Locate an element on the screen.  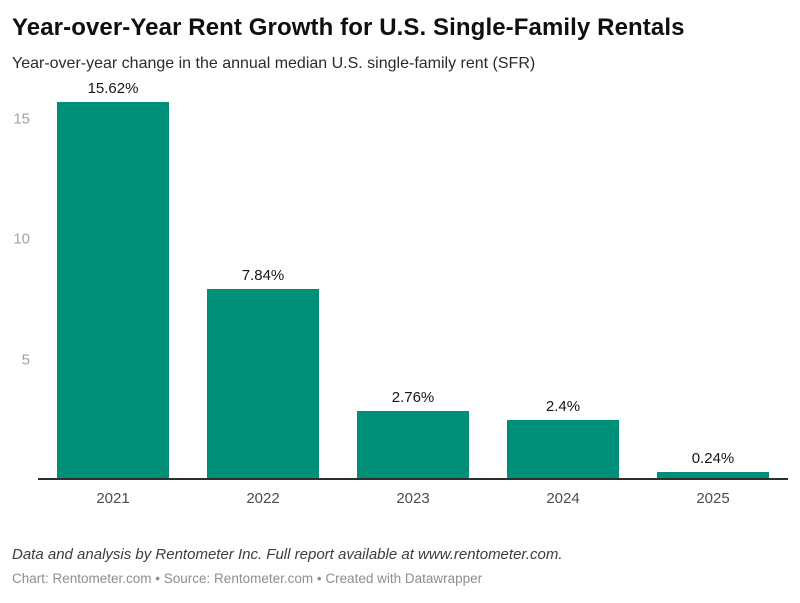
y-tick-label: 15 is located at coordinates (21, 119).